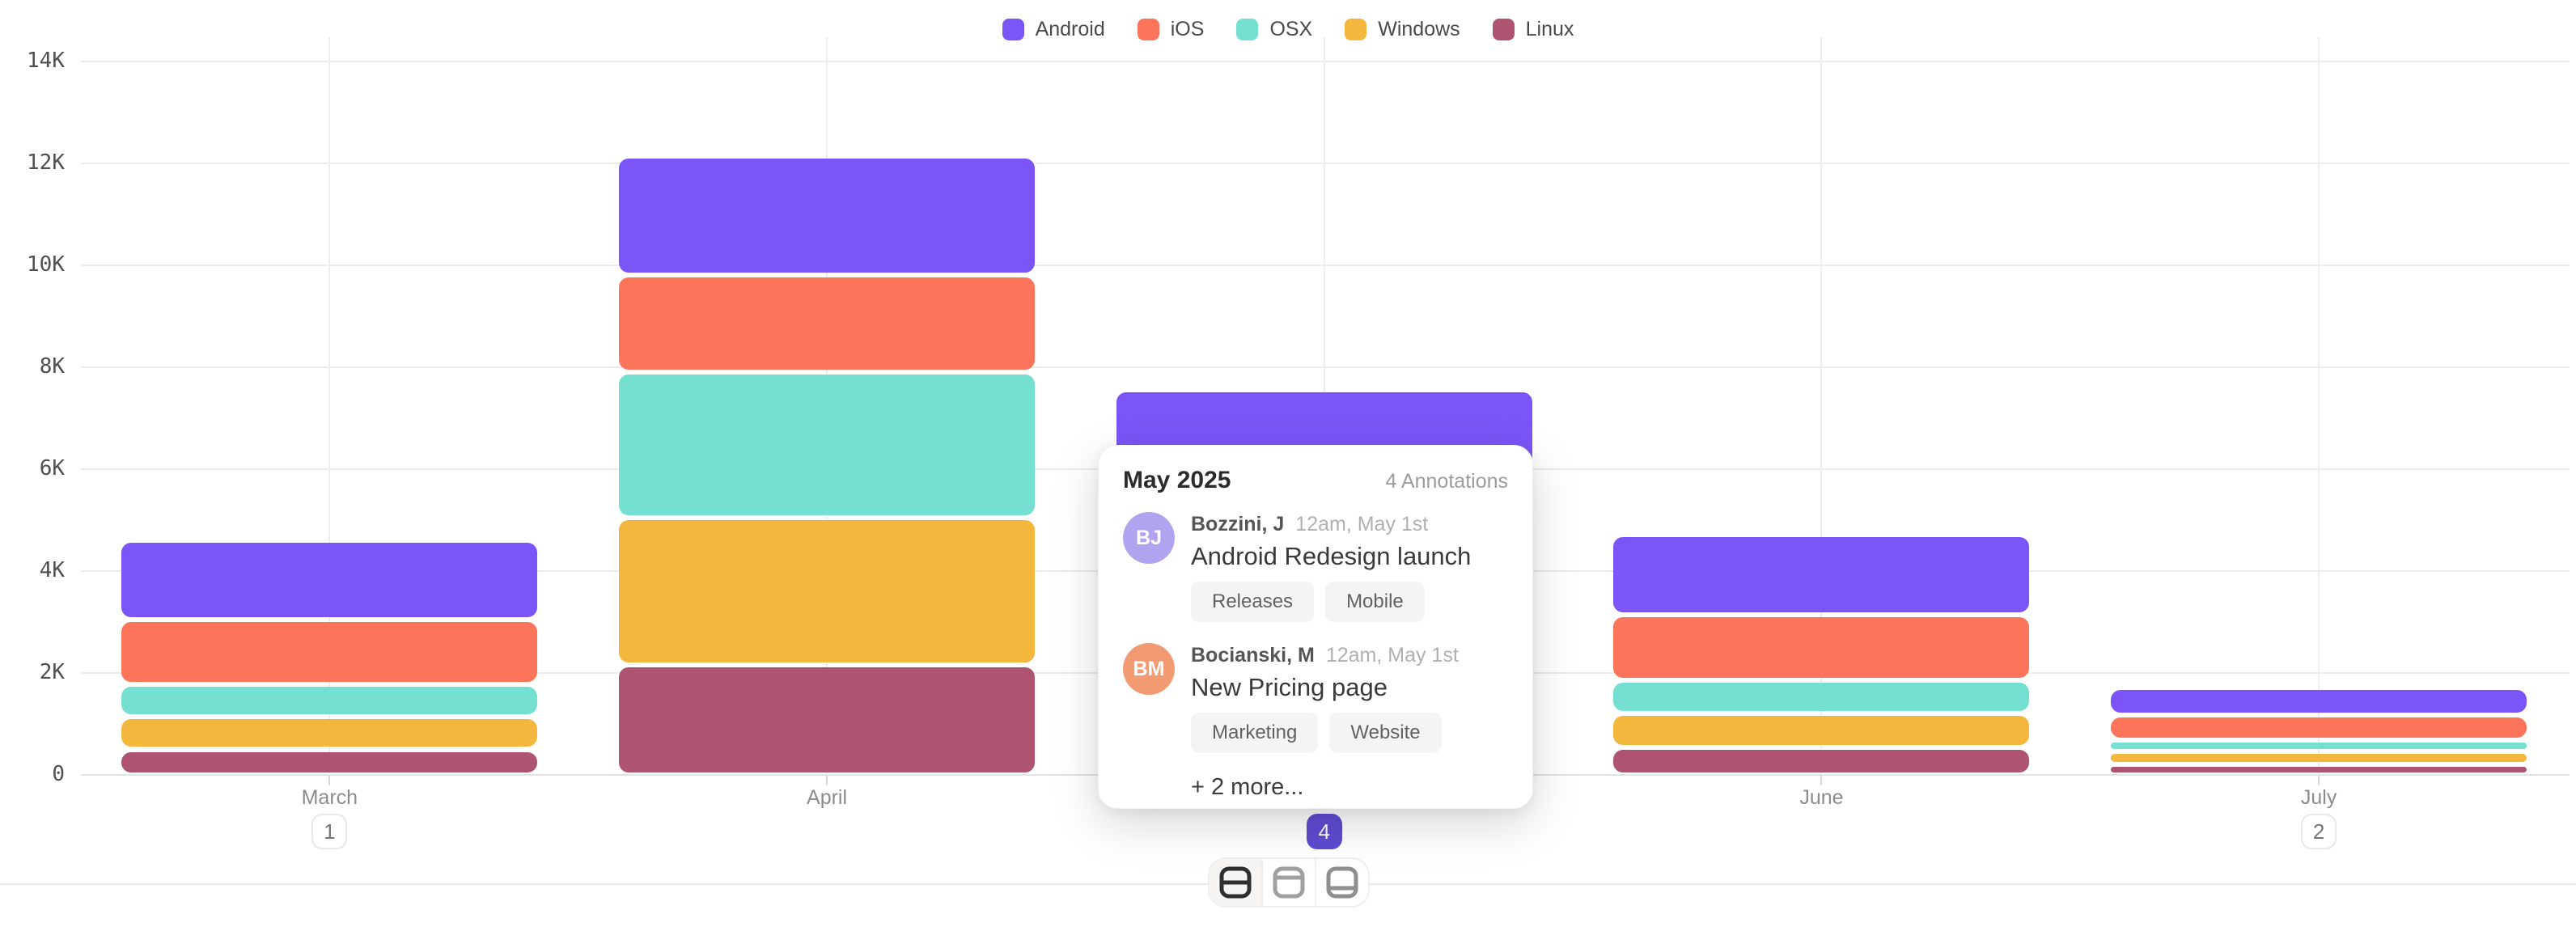 The image size is (2576, 948). I want to click on tag-chip: Releases, so click(1253, 602).